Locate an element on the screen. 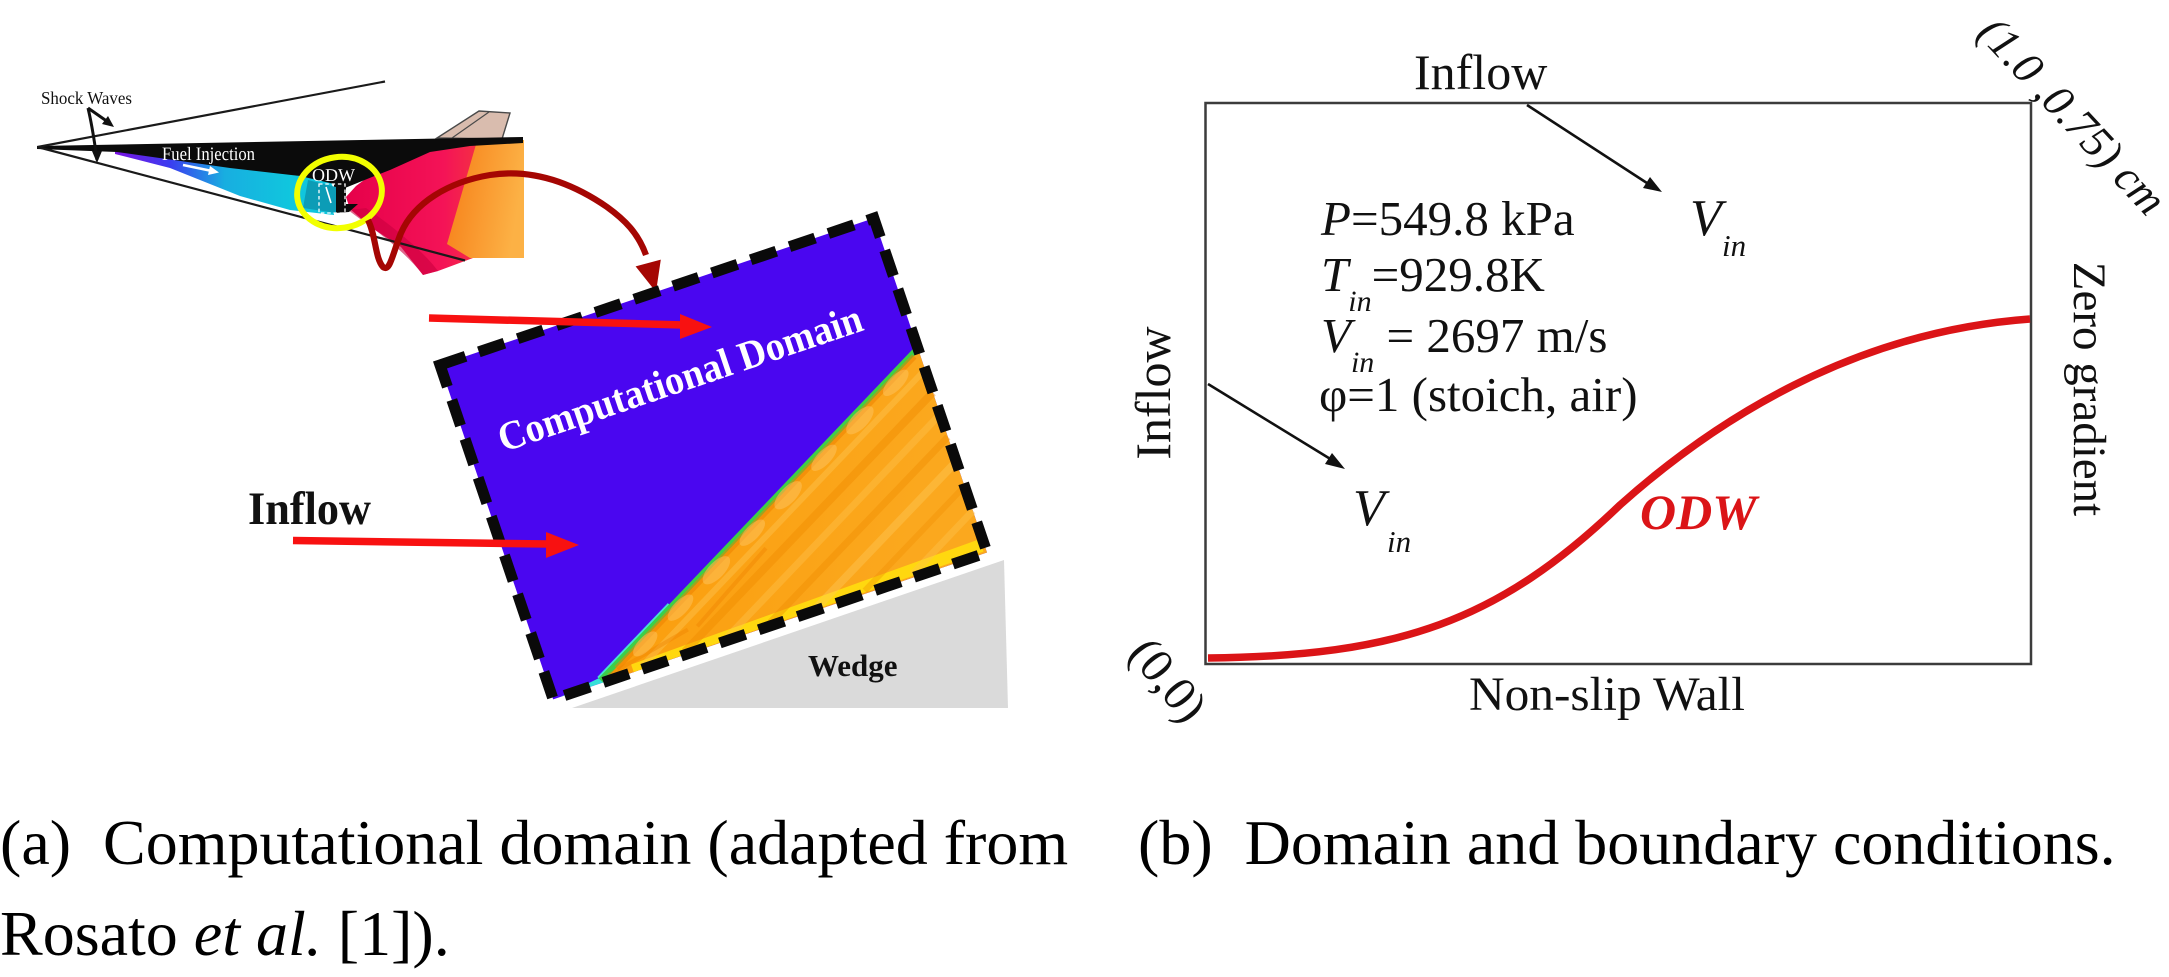  svg-text: Wedge is located at coordinates (853, 665).